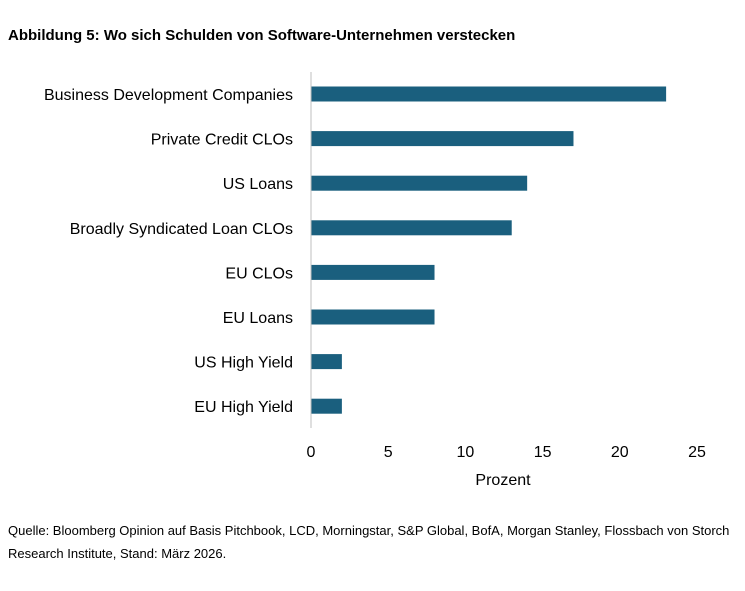  What do you see at coordinates (543, 452) in the screenshot?
I see `x-tick-label: 15` at bounding box center [543, 452].